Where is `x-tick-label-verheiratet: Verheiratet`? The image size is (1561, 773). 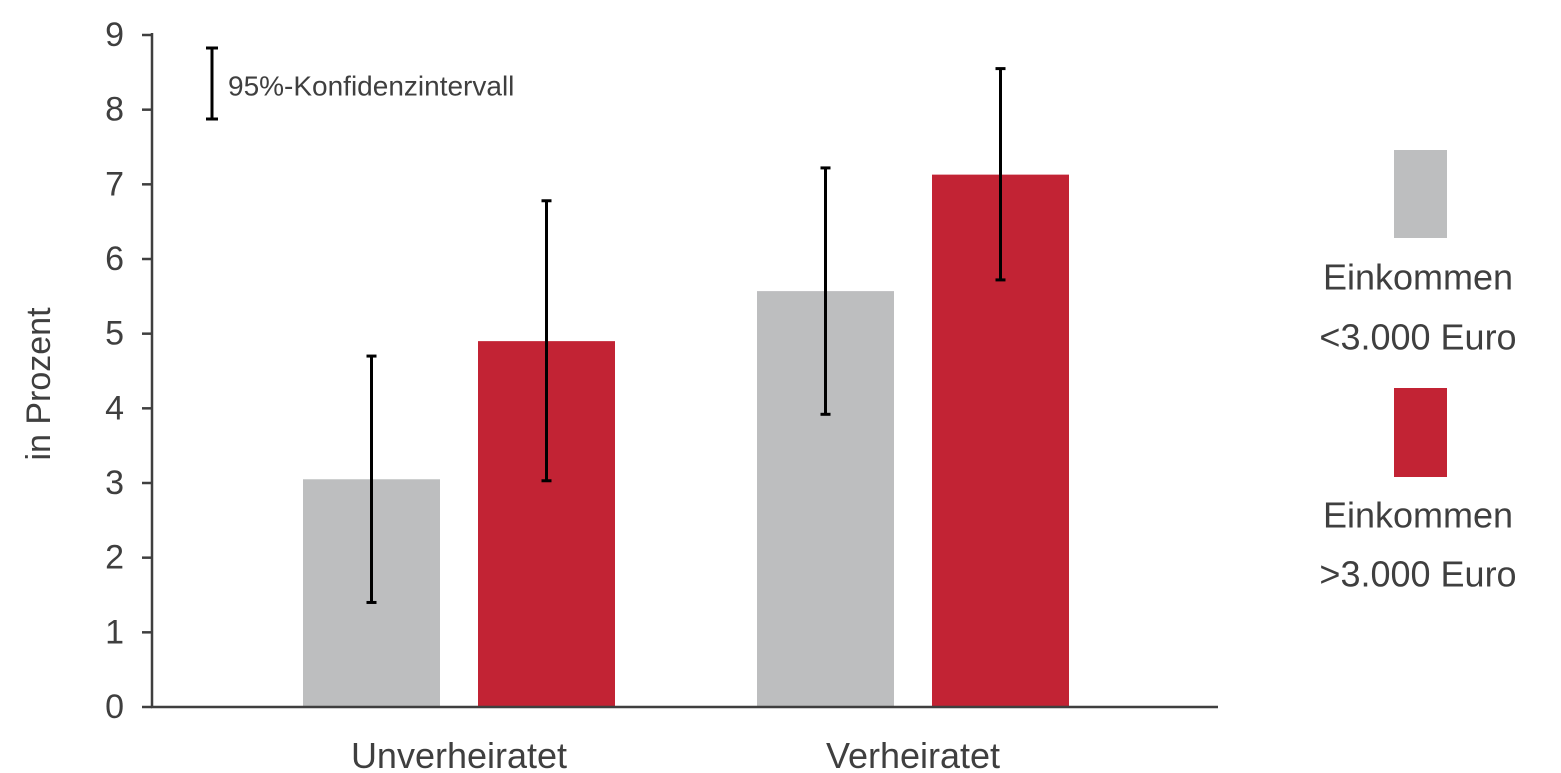
x-tick-label-verheiratet: Verheiratet is located at coordinates (913, 754).